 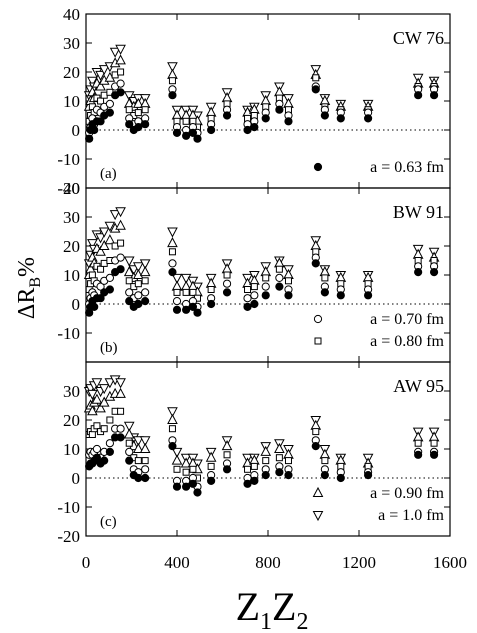 What do you see at coordinates (177, 562) in the screenshot?
I see `x-tick-label: 400` at bounding box center [177, 562].